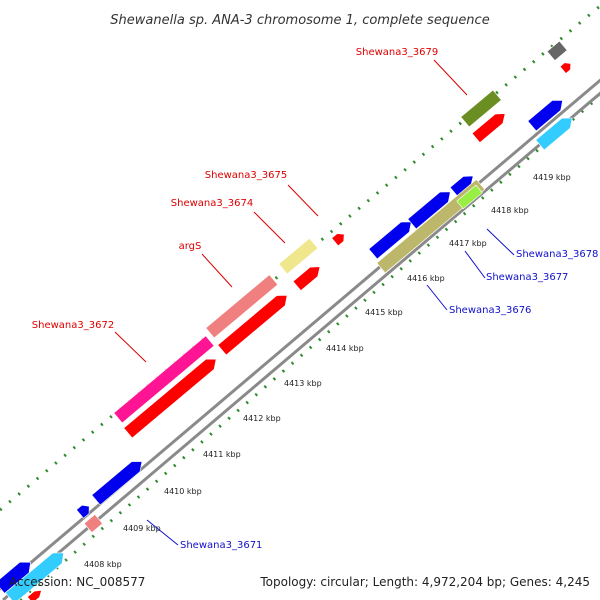 This screenshot has width=600, height=600. I want to click on gene-cyan-bottom-box-group, so click(34, 576).